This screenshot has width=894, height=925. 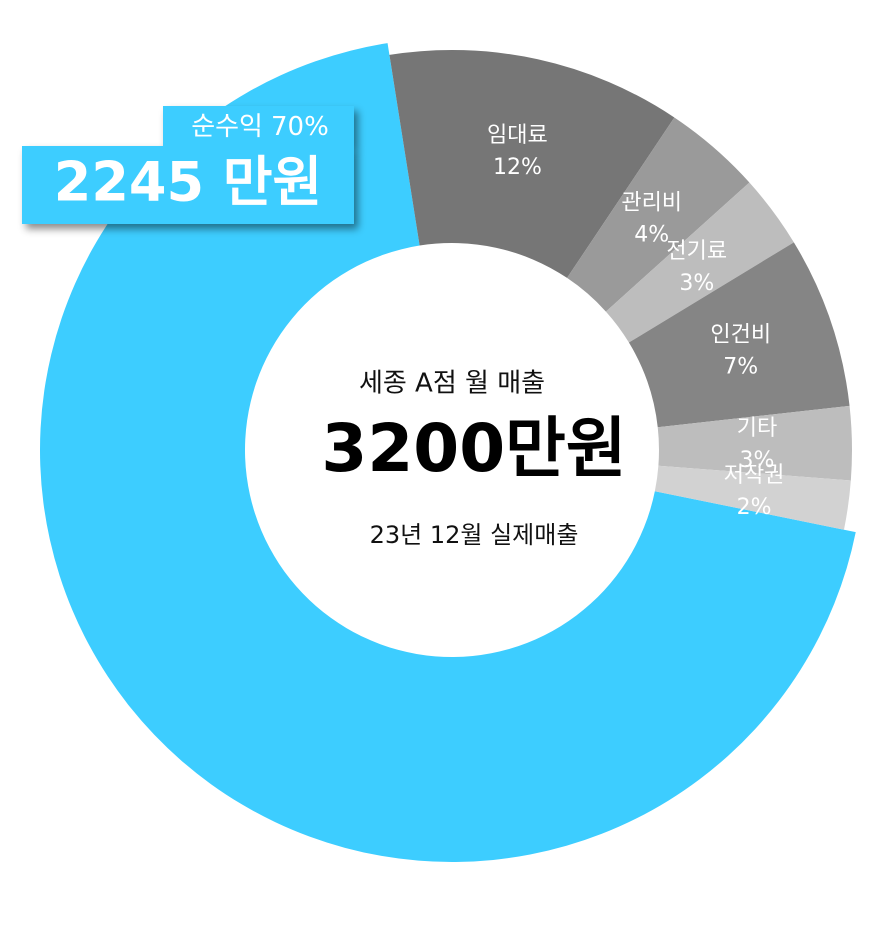 I want to click on category-label: 순수익, so click(x=227, y=127).